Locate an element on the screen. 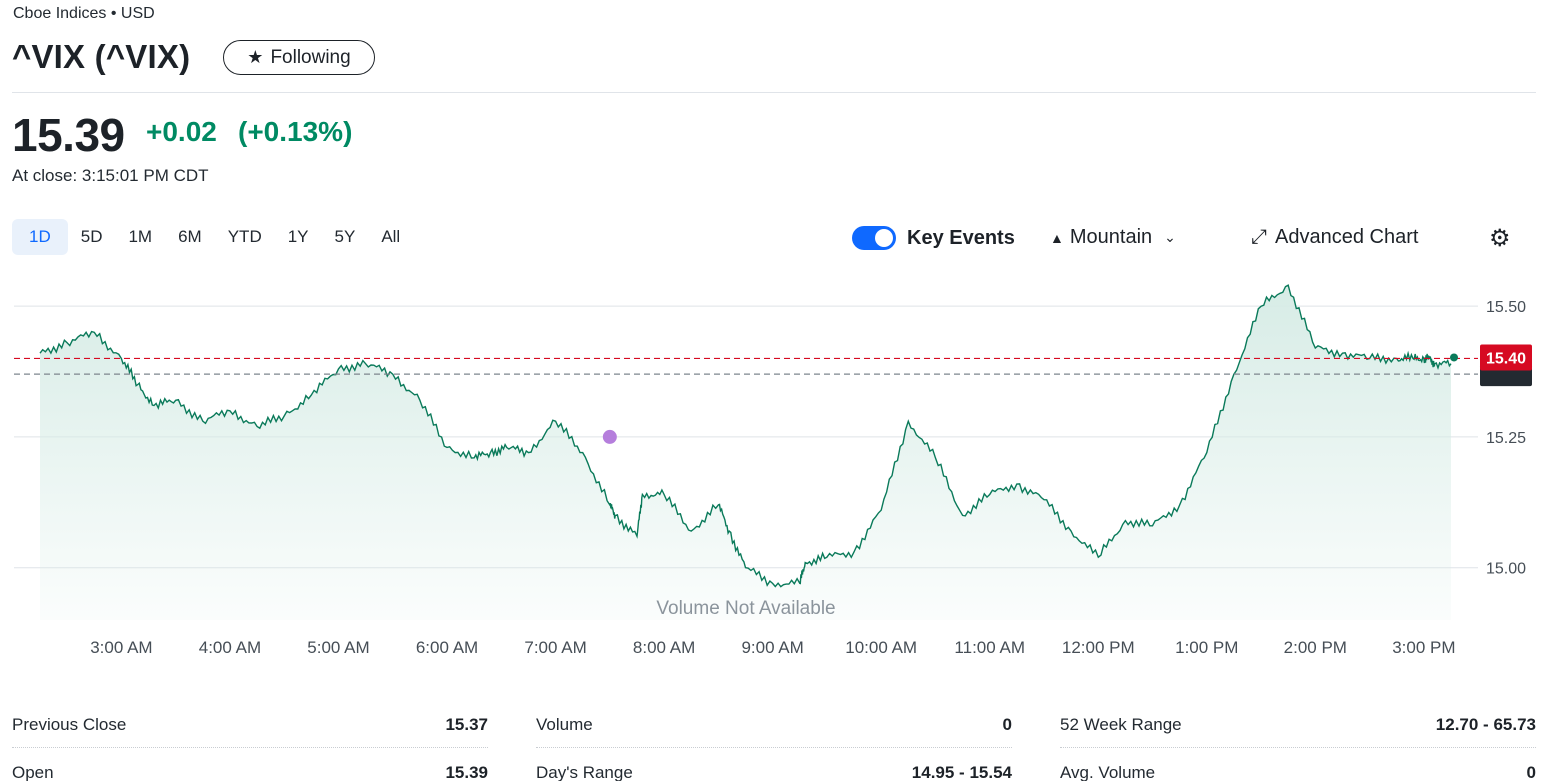 Image resolution: width=1544 pixels, height=781 pixels. stat-value: 15.37 is located at coordinates (466, 724).